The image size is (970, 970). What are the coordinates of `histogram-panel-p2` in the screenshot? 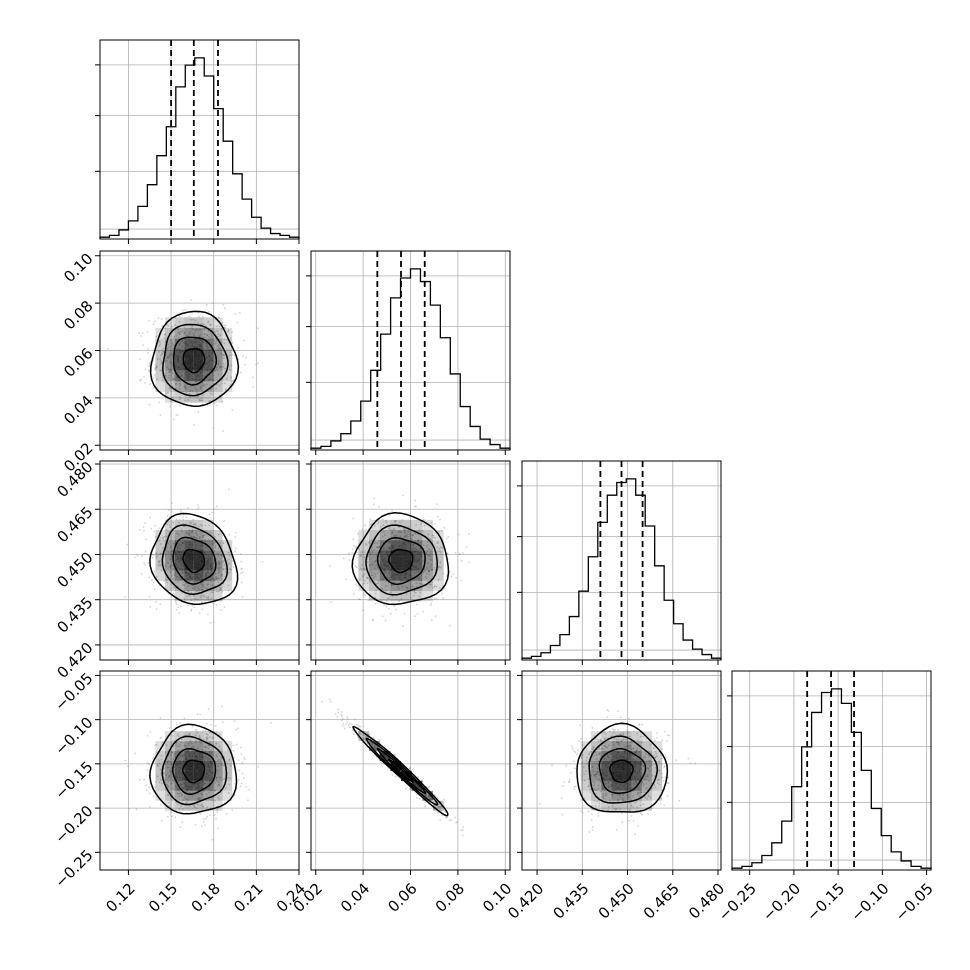 It's located at (619, 562).